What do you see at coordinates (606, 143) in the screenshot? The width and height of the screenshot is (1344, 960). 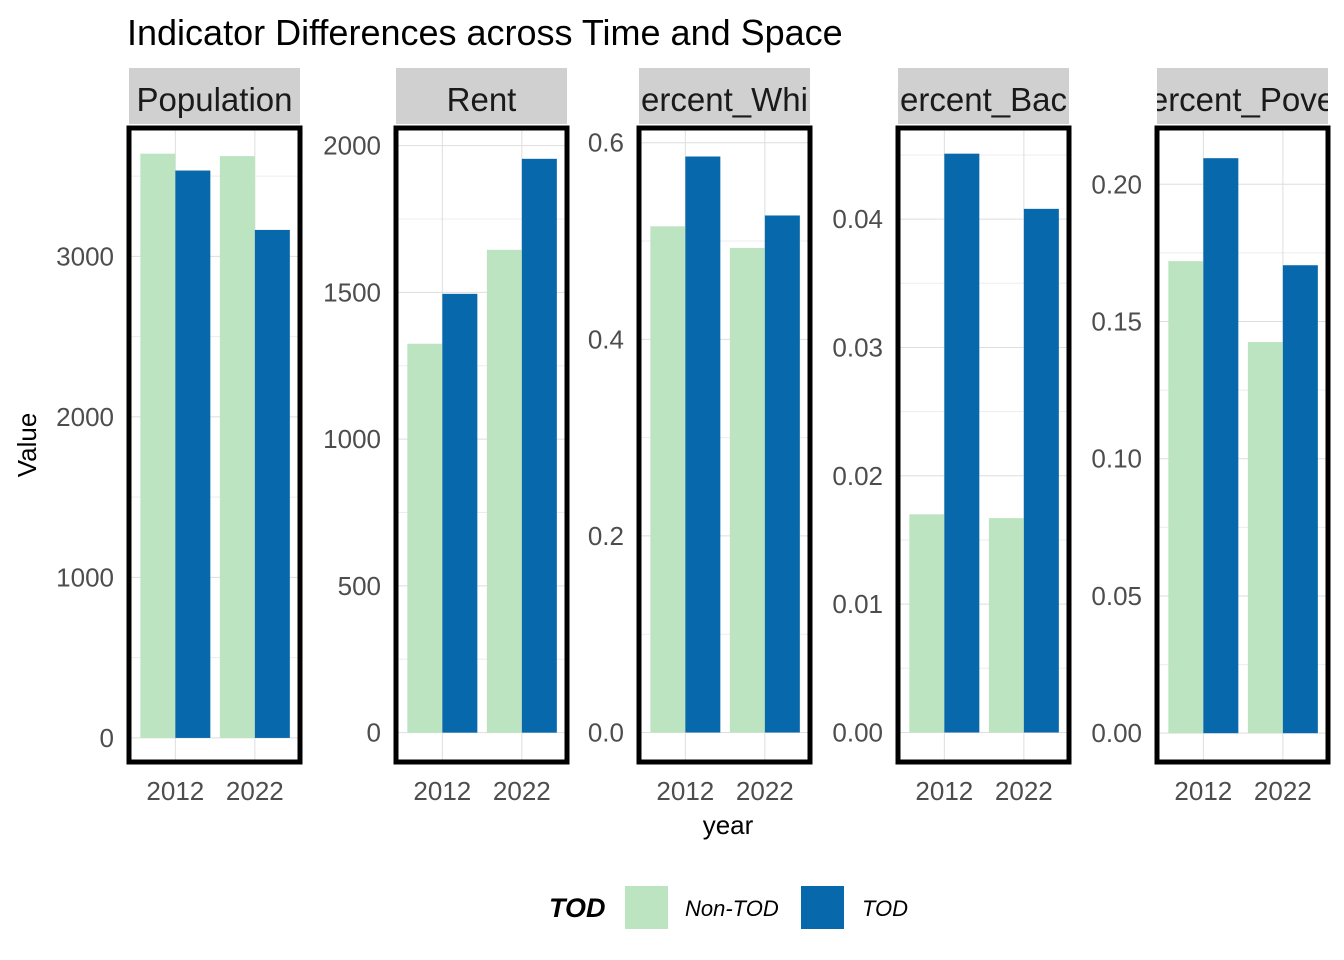 I see `y-tick-label: 0.6` at bounding box center [606, 143].